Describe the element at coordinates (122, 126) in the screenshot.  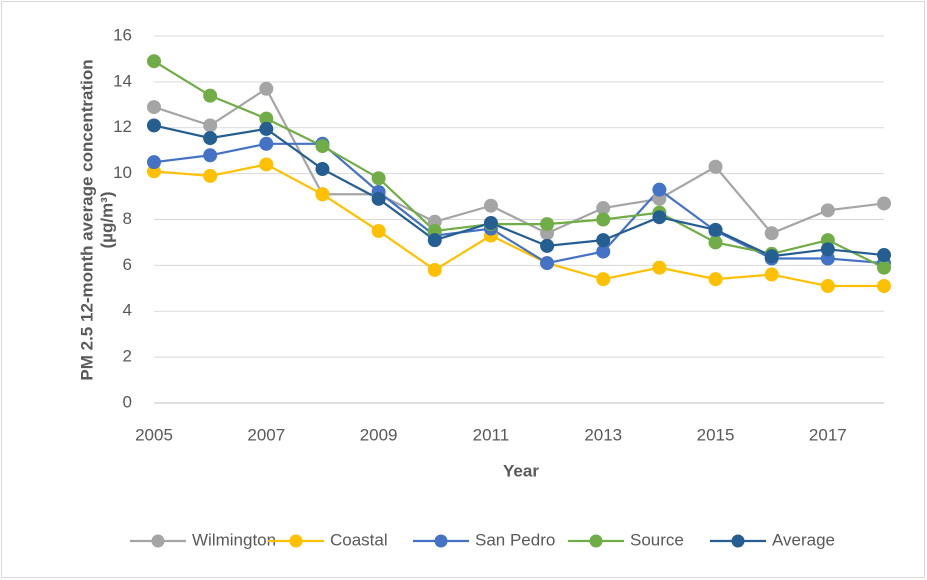
I see `y-tick-label: 12` at that location.